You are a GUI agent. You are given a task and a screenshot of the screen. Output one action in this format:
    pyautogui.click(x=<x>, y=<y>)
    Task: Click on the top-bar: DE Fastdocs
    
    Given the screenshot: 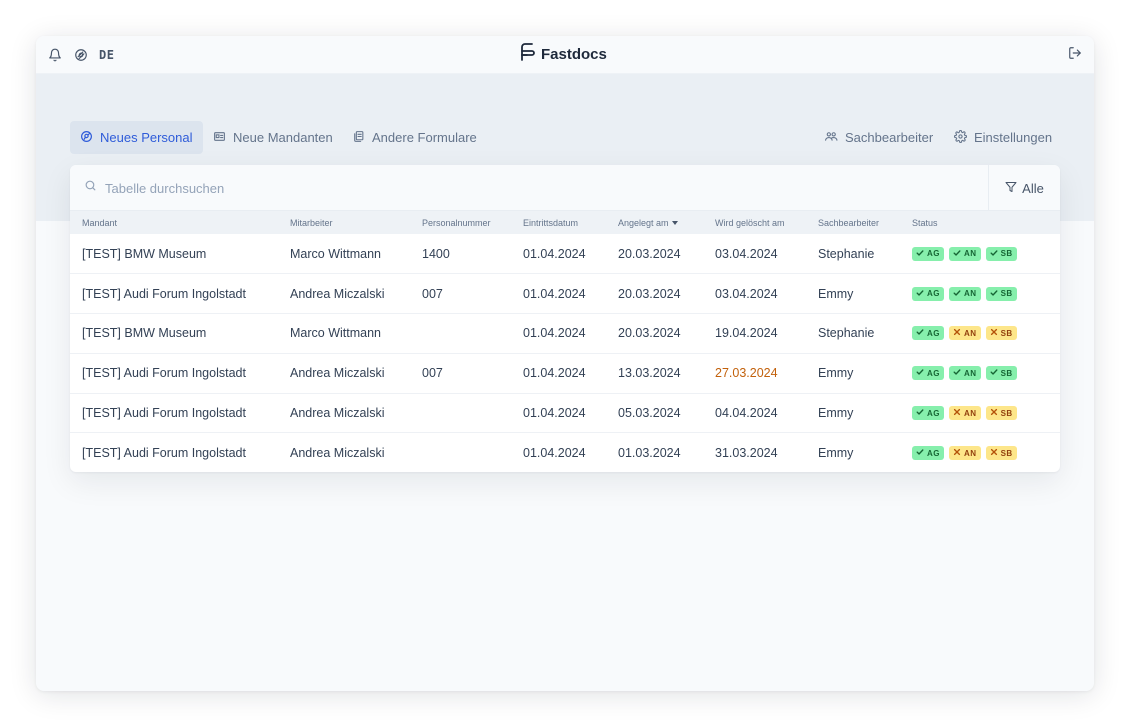 What is the action you would take?
    pyautogui.click(x=565, y=55)
    